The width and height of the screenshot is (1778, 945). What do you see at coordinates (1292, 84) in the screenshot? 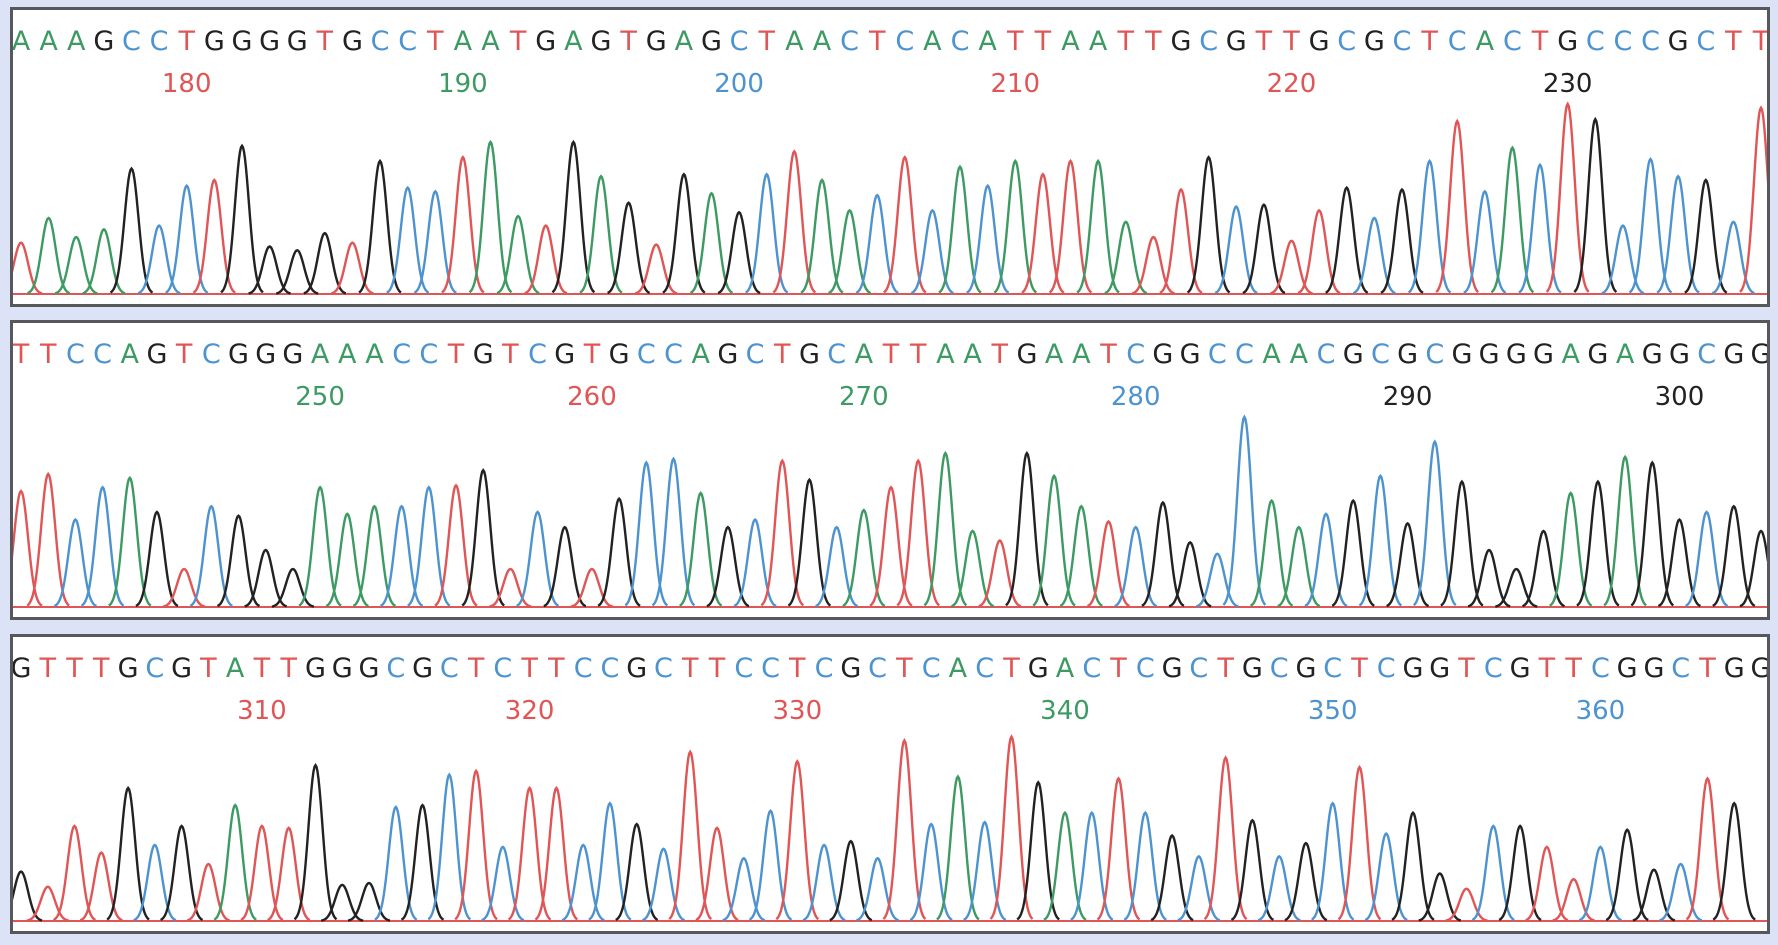
I see `position-label: 220` at bounding box center [1292, 84].